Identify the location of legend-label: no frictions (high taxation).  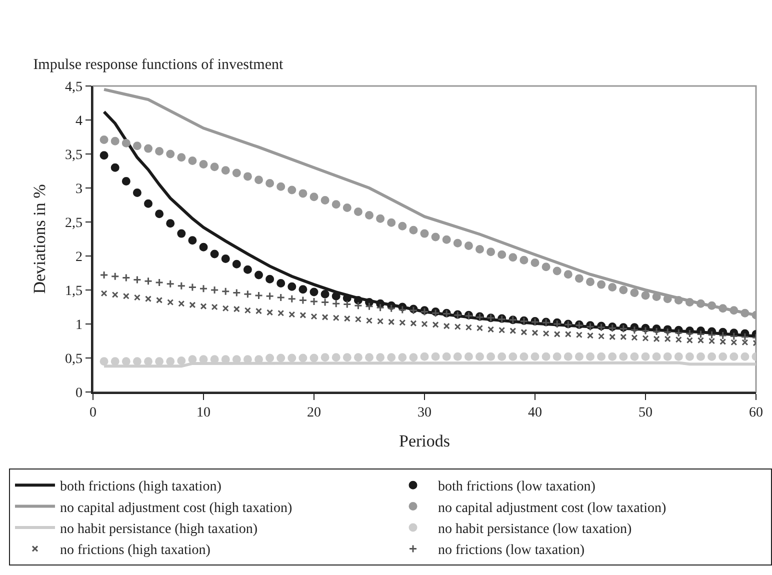
(135, 550).